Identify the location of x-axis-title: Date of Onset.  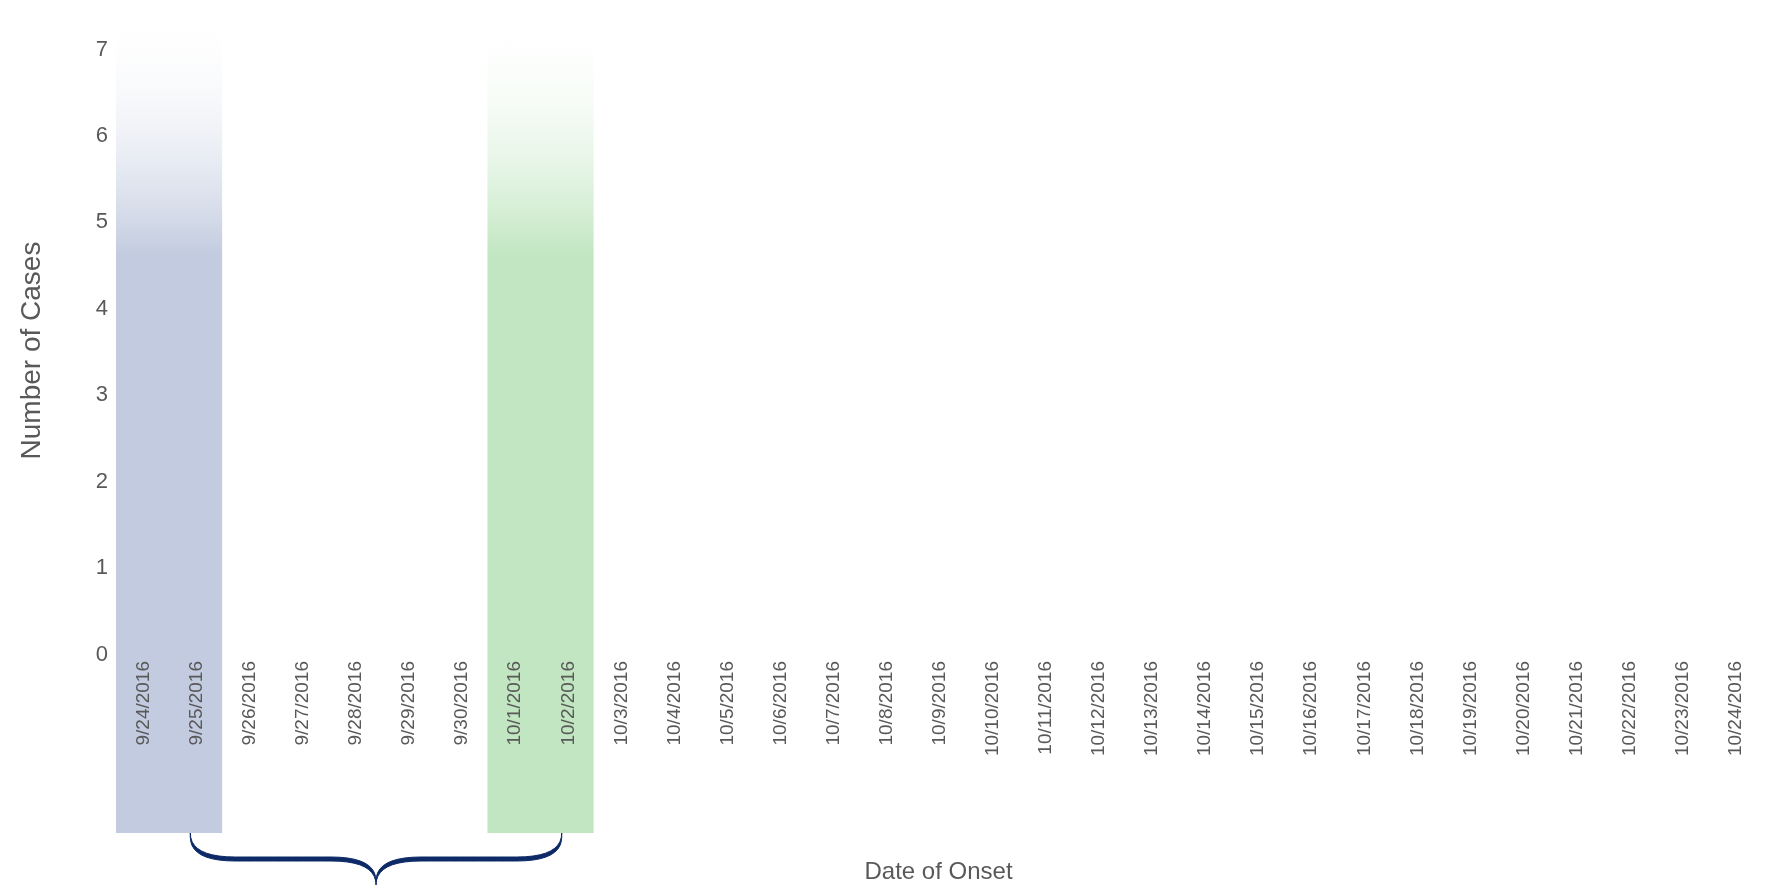
(938, 870).